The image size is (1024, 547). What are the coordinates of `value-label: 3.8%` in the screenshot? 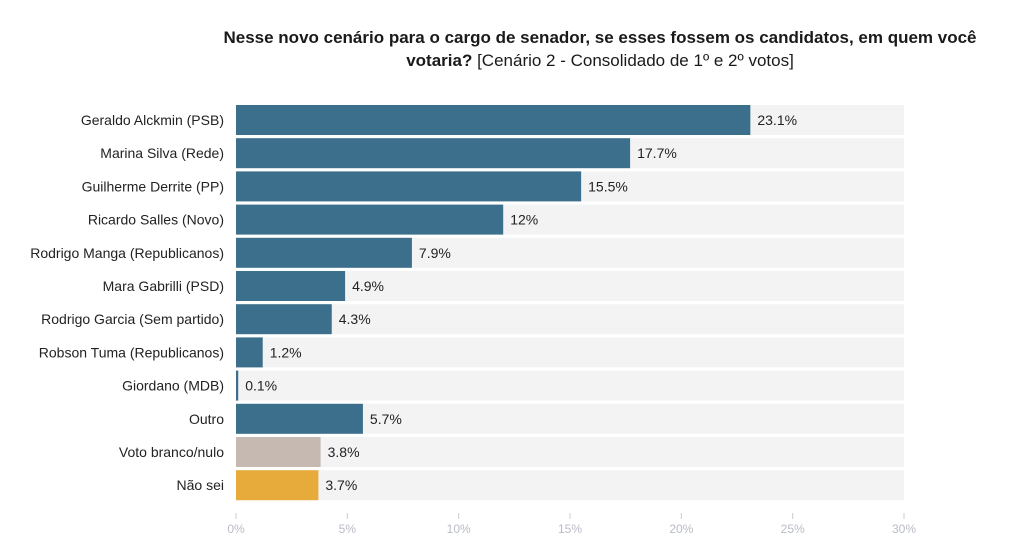 It's located at (344, 452).